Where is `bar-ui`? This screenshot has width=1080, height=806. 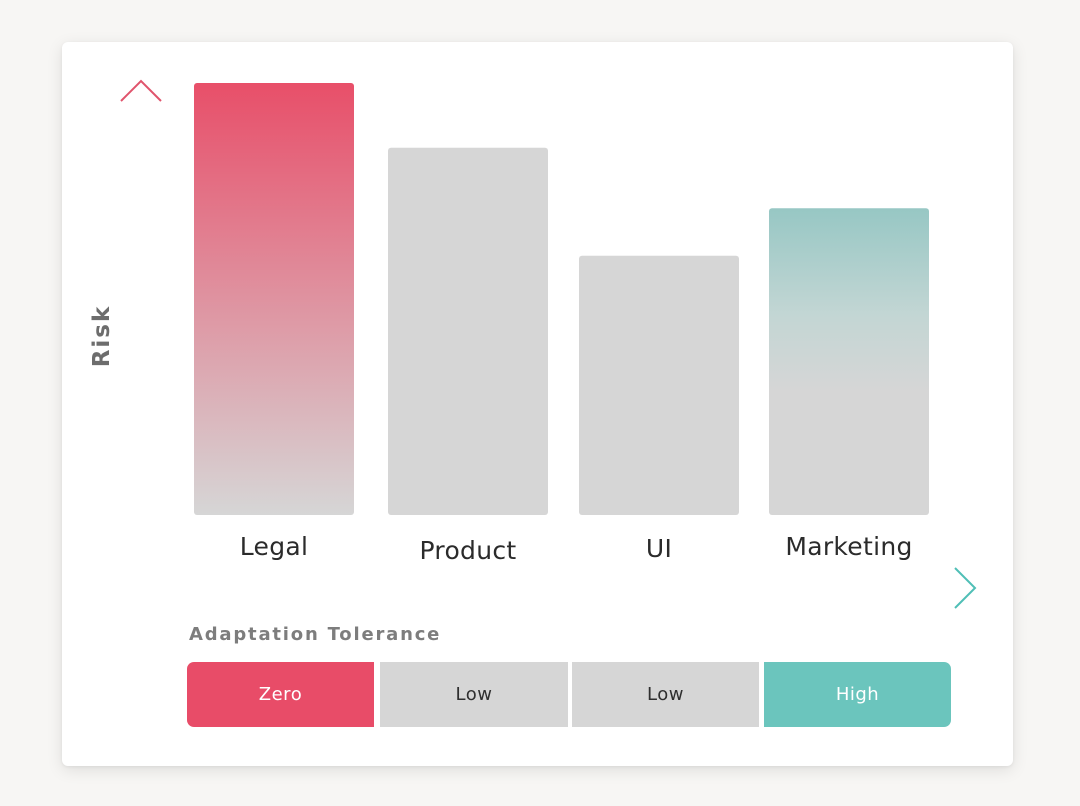 bar-ui is located at coordinates (659, 385).